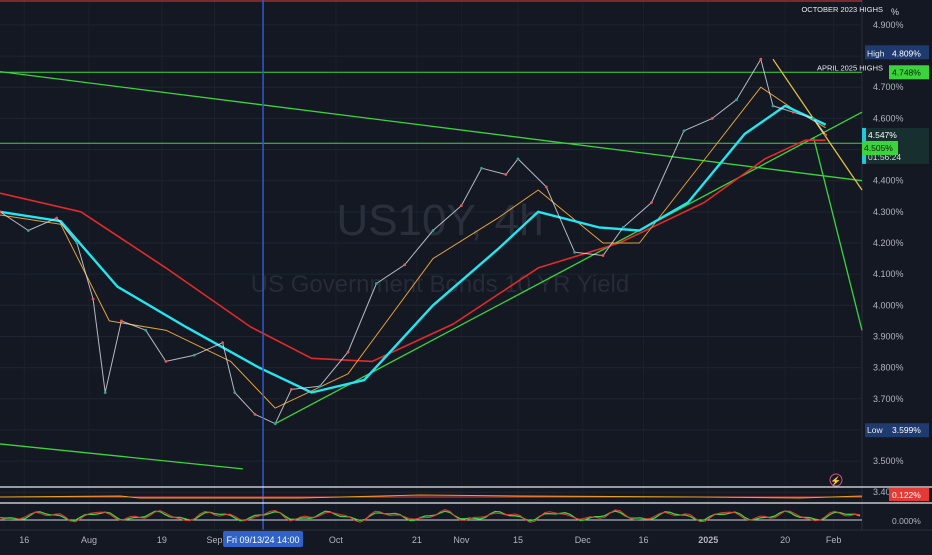  Describe the element at coordinates (850, 67) in the screenshot. I see `horizontal-line-label: APRIL 2025 HIGHS` at that location.